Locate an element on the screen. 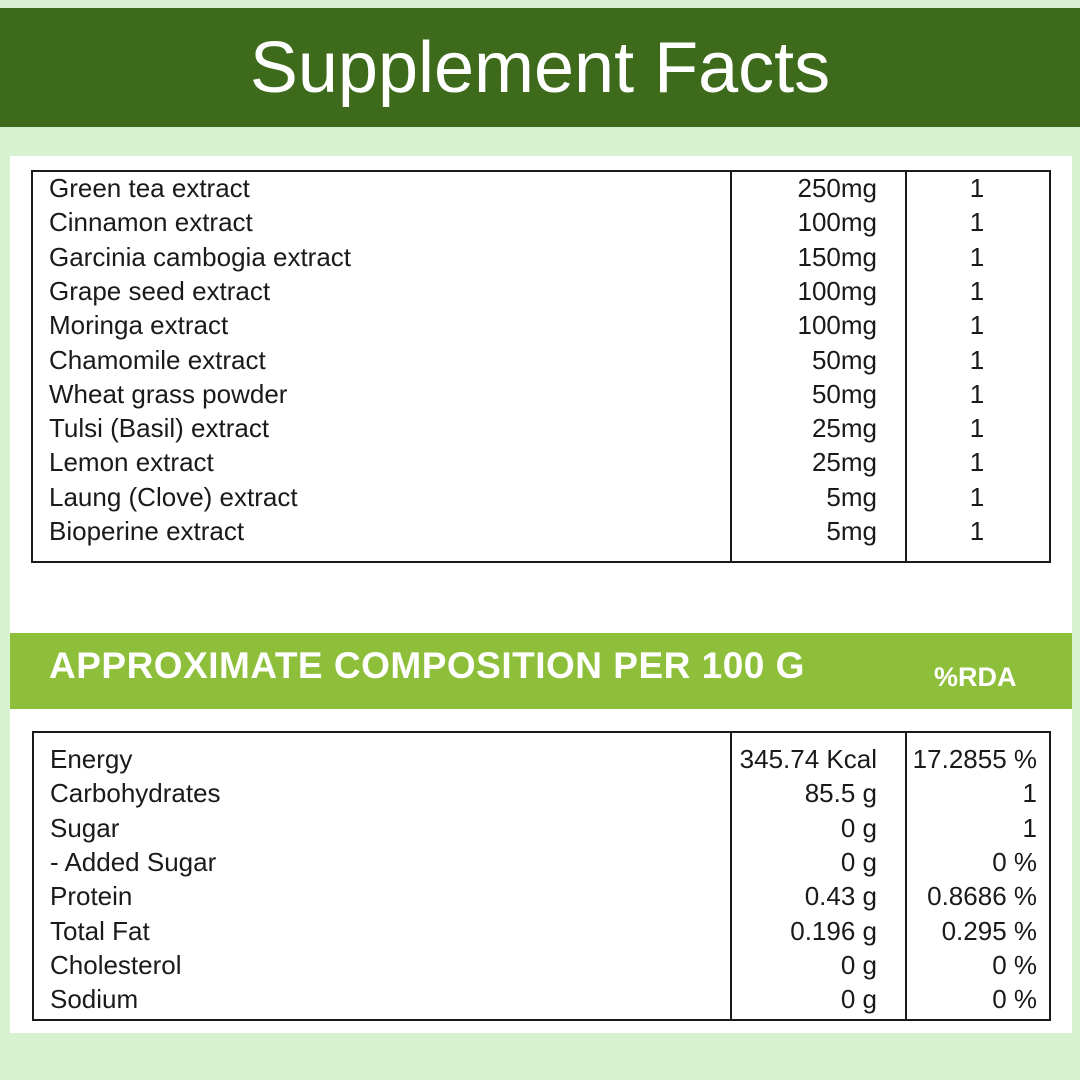 This screenshot has width=1080, height=1080. table-row: Bioperine extract 5mg 1 is located at coordinates (541, 531).